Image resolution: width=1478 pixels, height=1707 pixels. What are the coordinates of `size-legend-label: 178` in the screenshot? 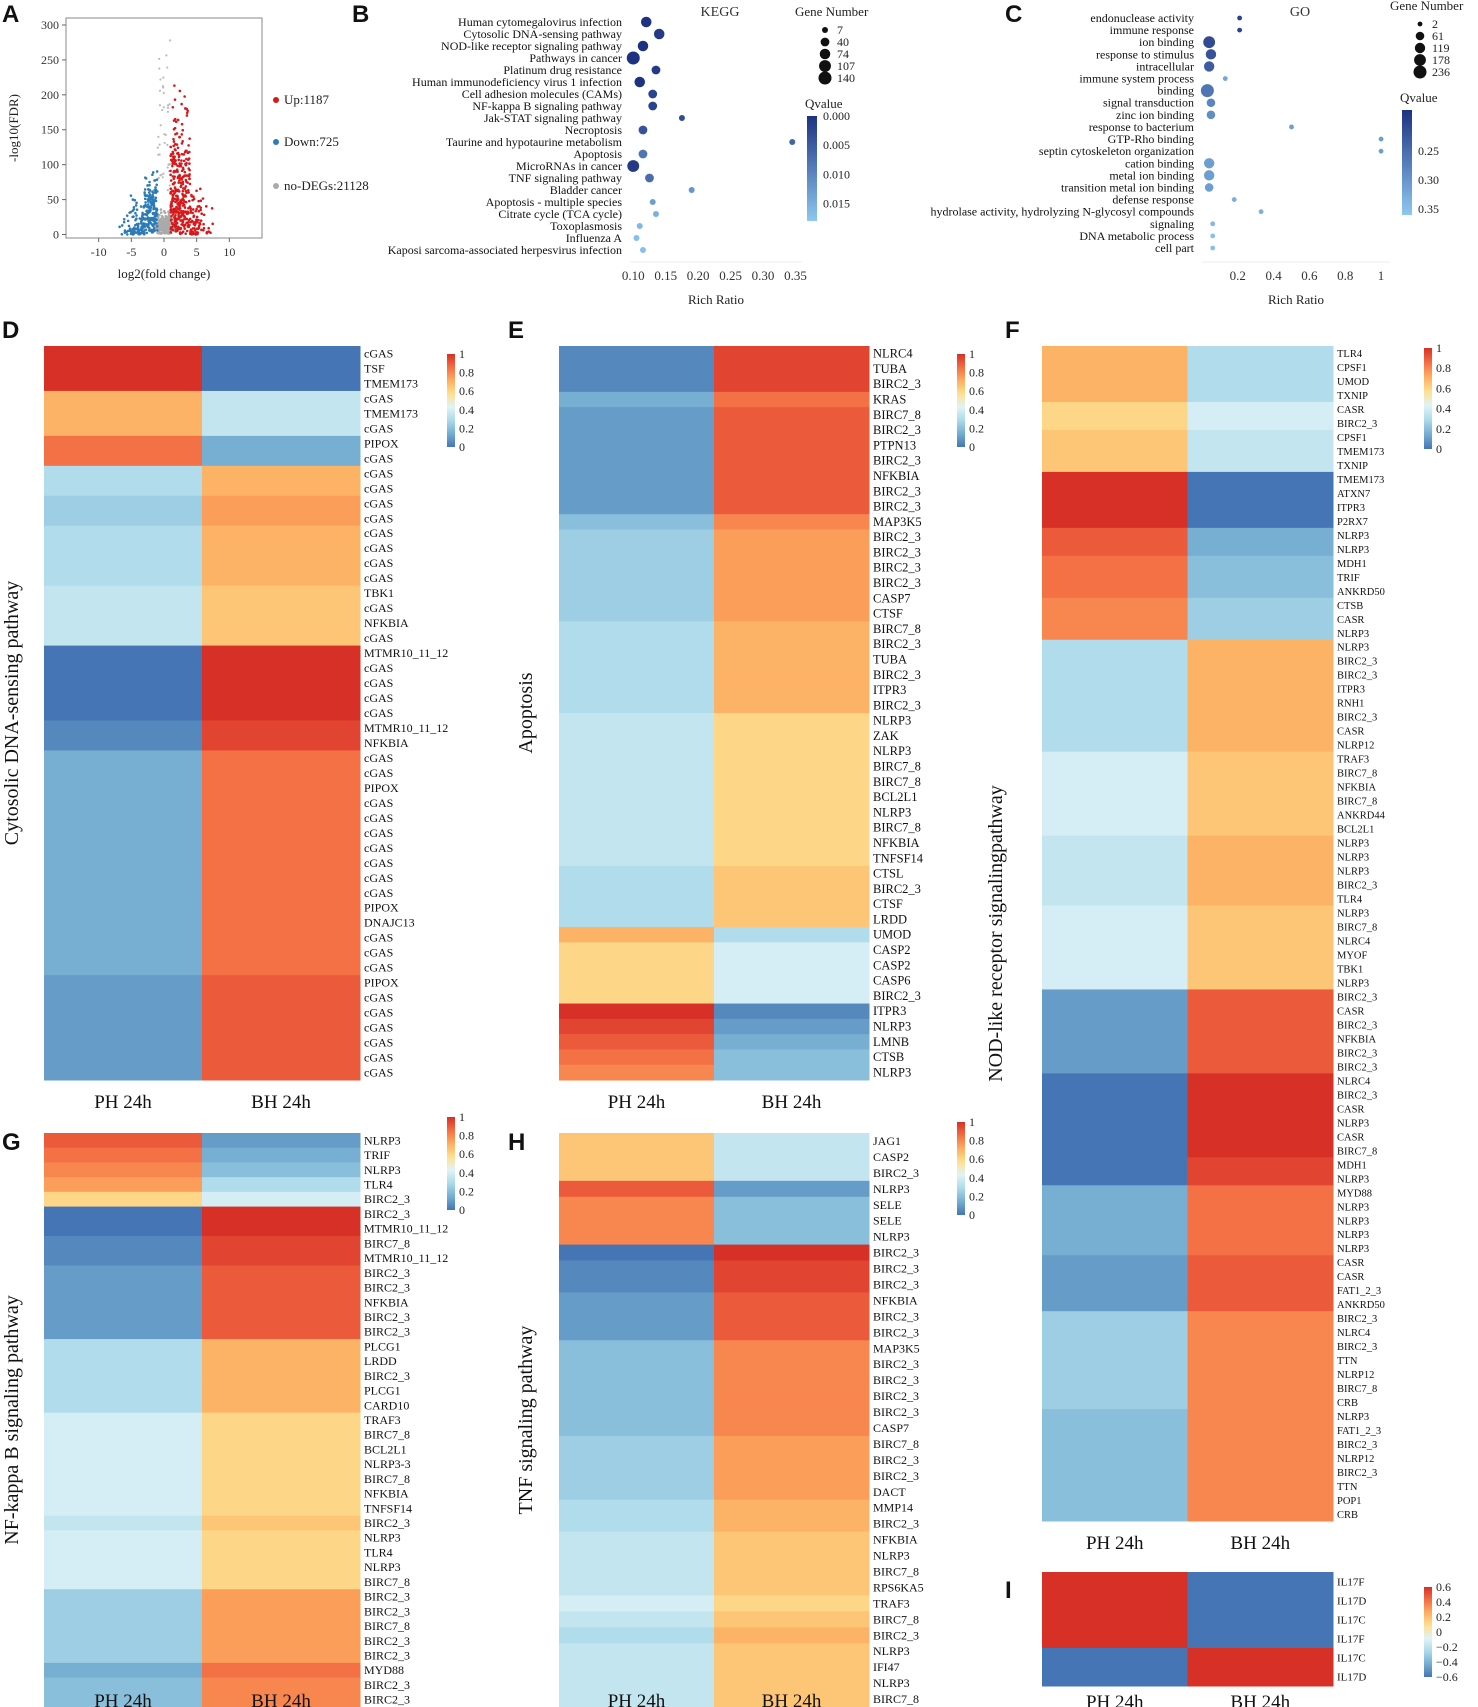 It's located at (1441, 60).